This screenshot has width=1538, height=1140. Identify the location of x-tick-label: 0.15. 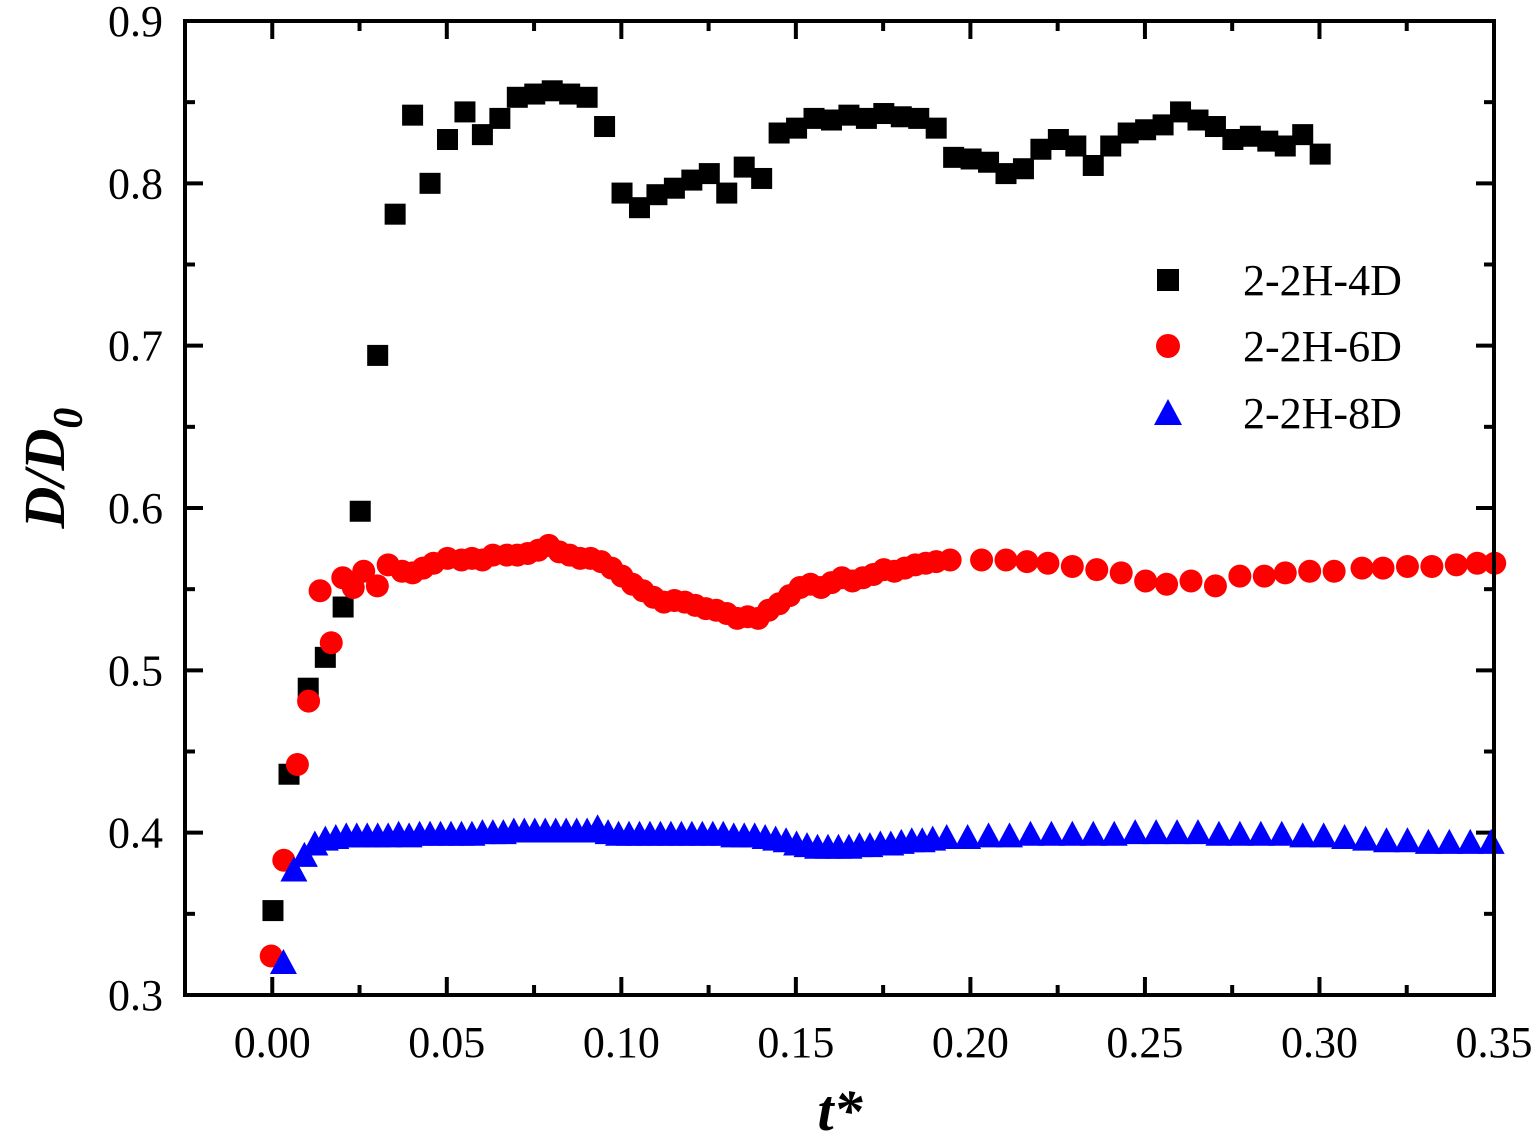
(795, 1042).